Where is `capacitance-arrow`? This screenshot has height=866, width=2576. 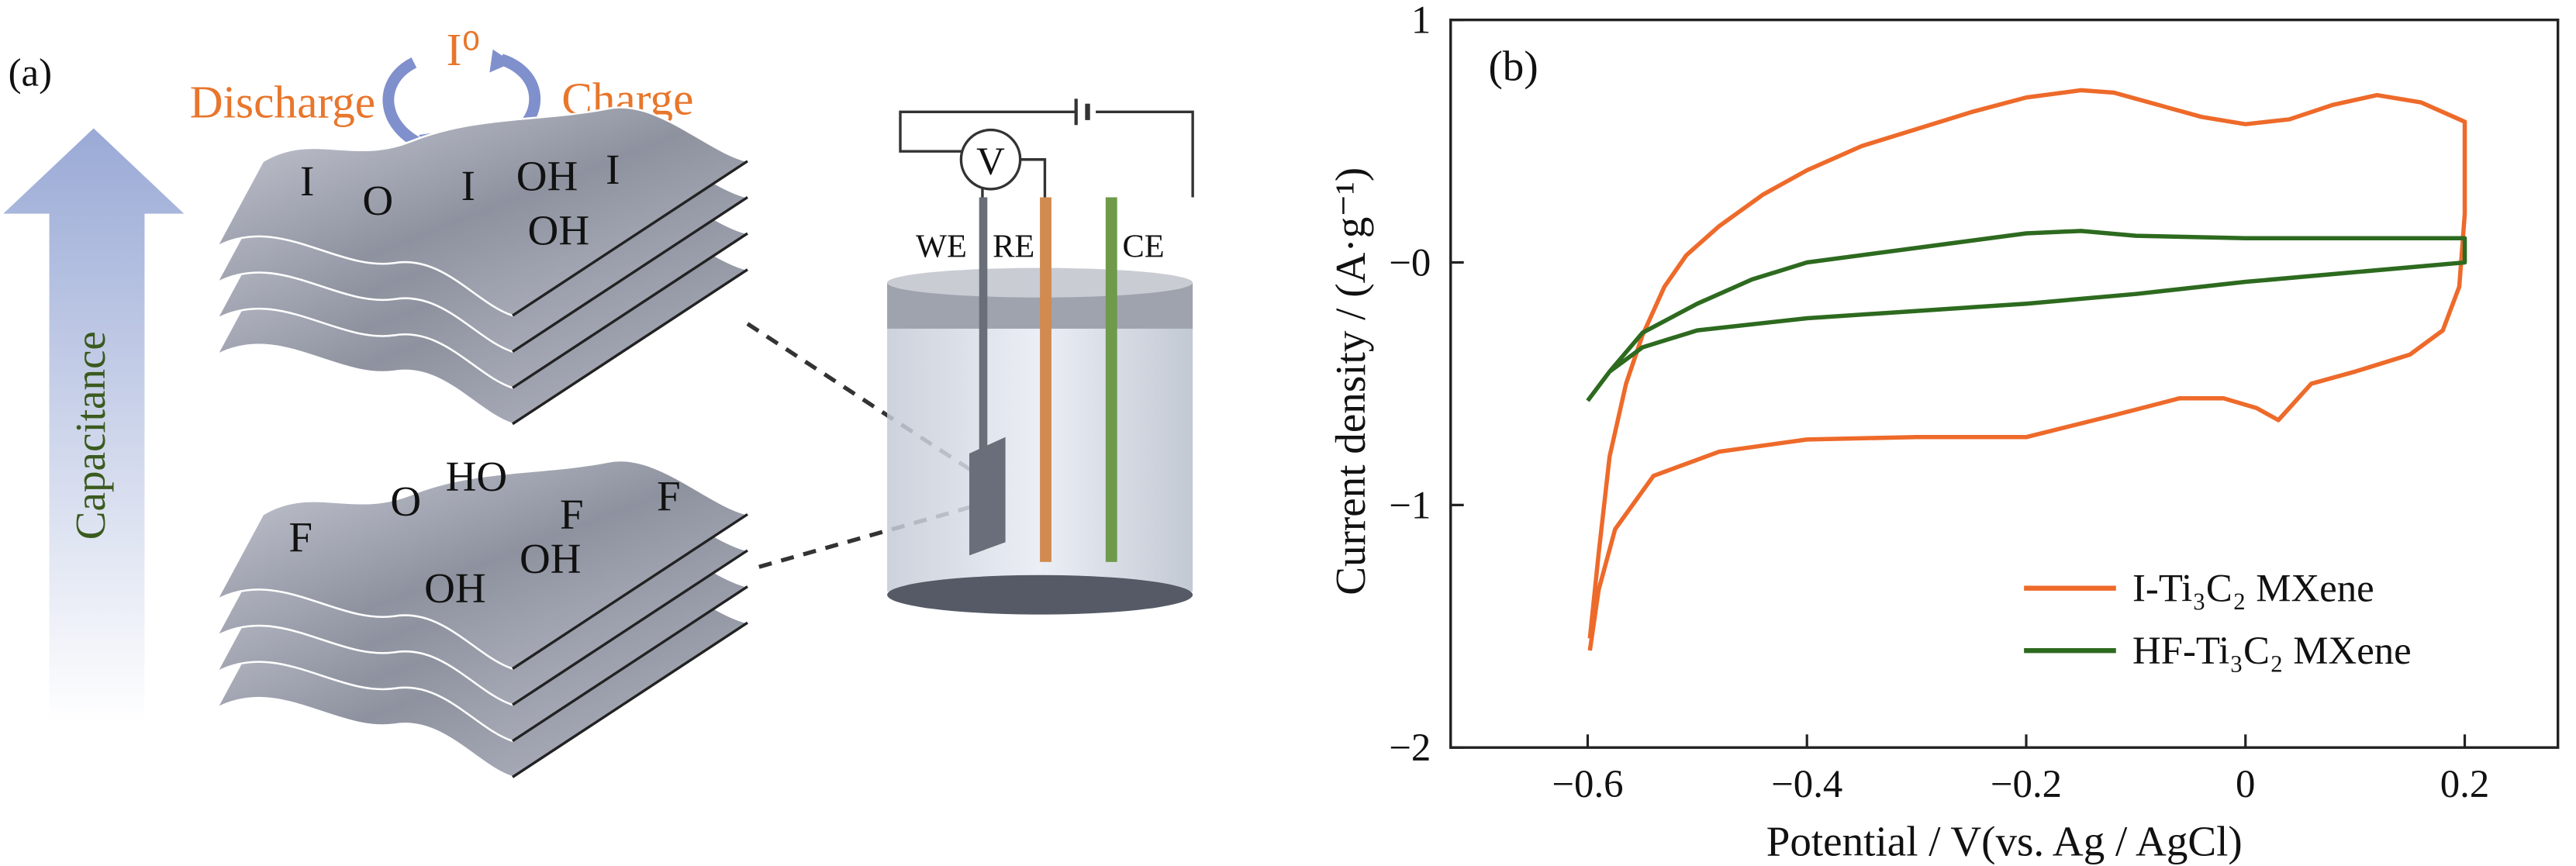
capacitance-arrow is located at coordinates (94, 425).